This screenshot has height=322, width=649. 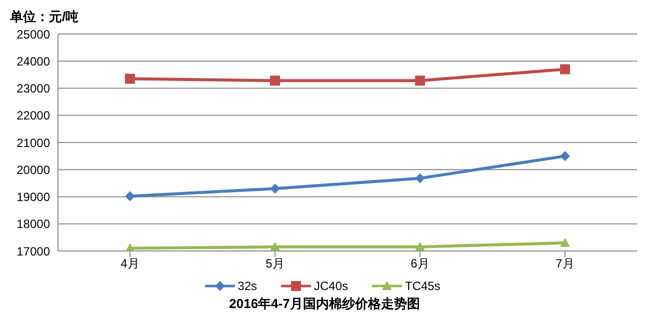 What do you see at coordinates (33, 89) in the screenshot?
I see `y-tick-label: 23000` at bounding box center [33, 89].